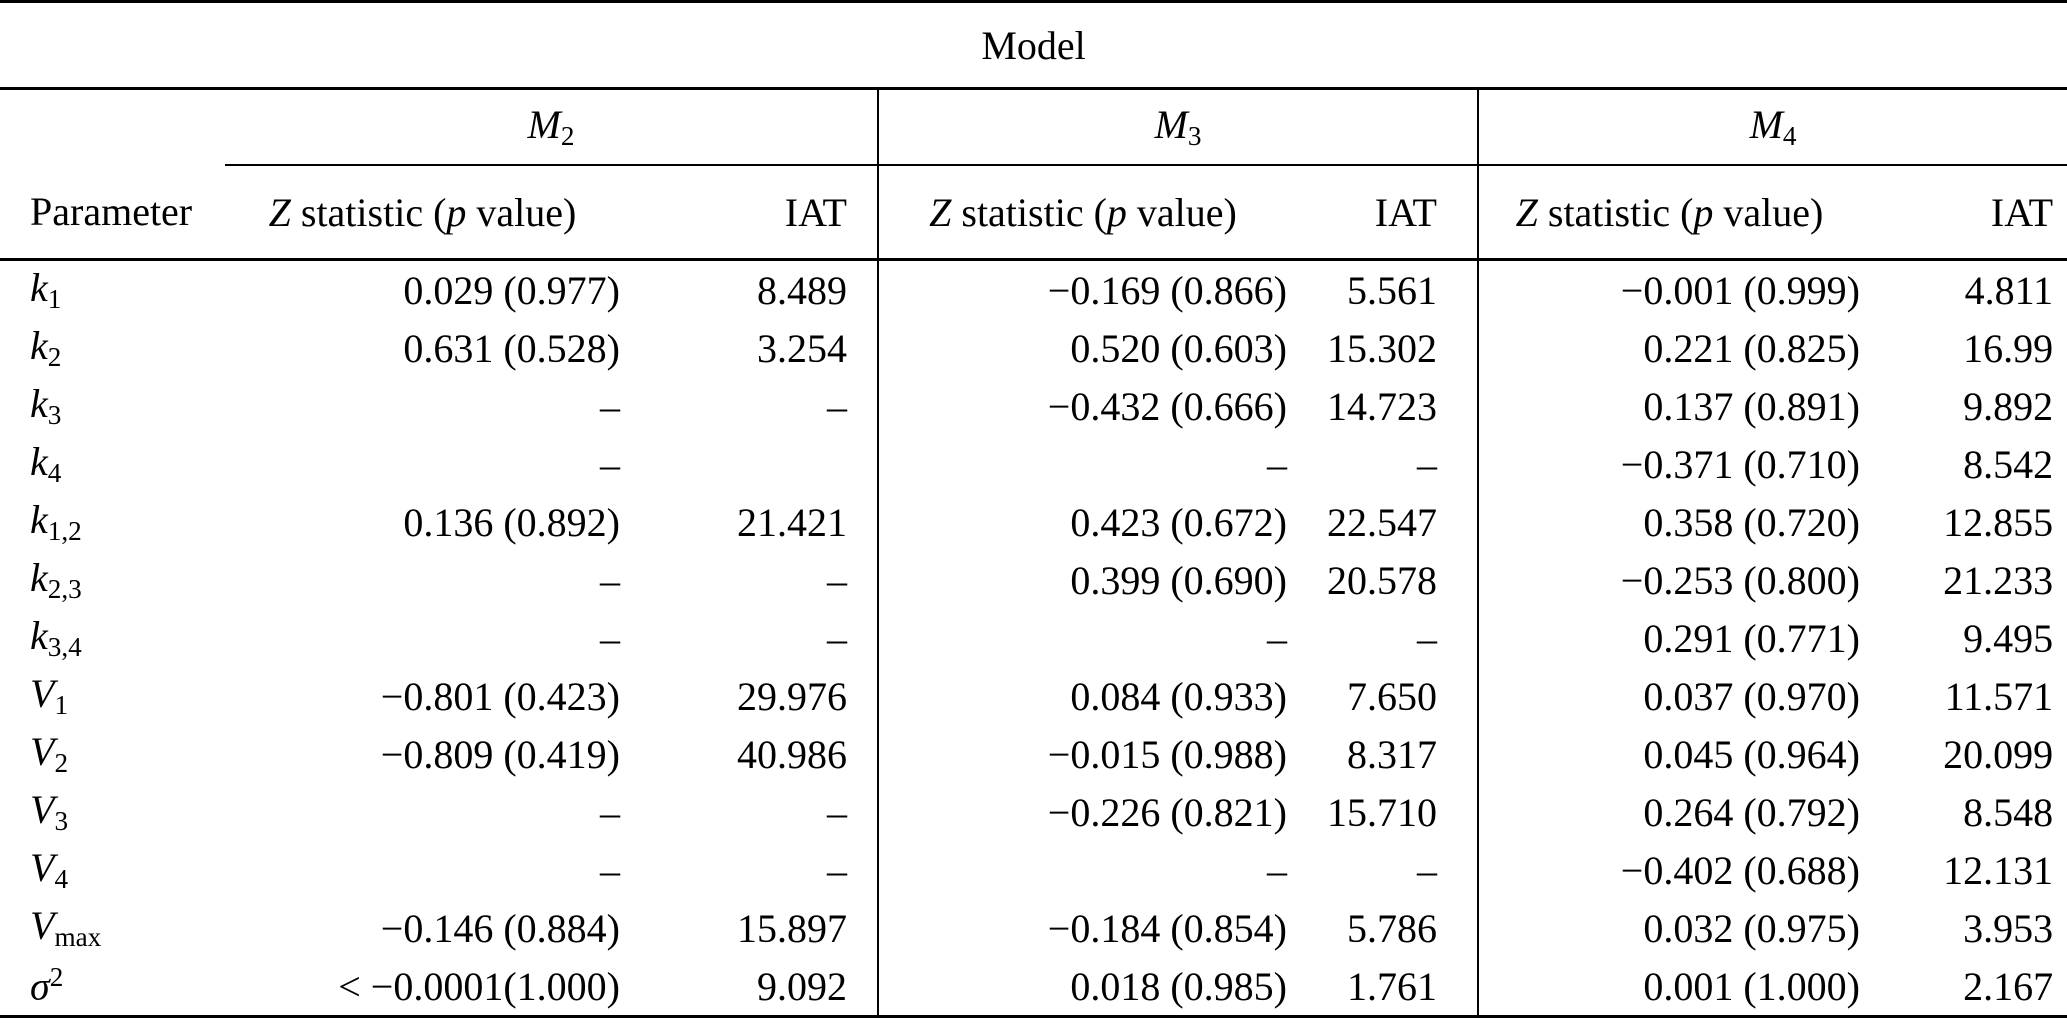  I want to click on m2-iat-header: IAT, so click(754, 213).